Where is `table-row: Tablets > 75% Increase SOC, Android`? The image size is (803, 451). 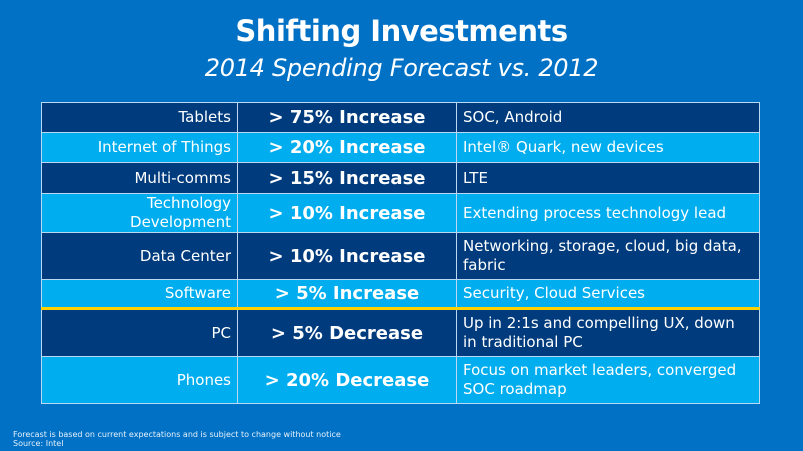 table-row: Tablets > 75% Increase SOC, Android is located at coordinates (400, 117).